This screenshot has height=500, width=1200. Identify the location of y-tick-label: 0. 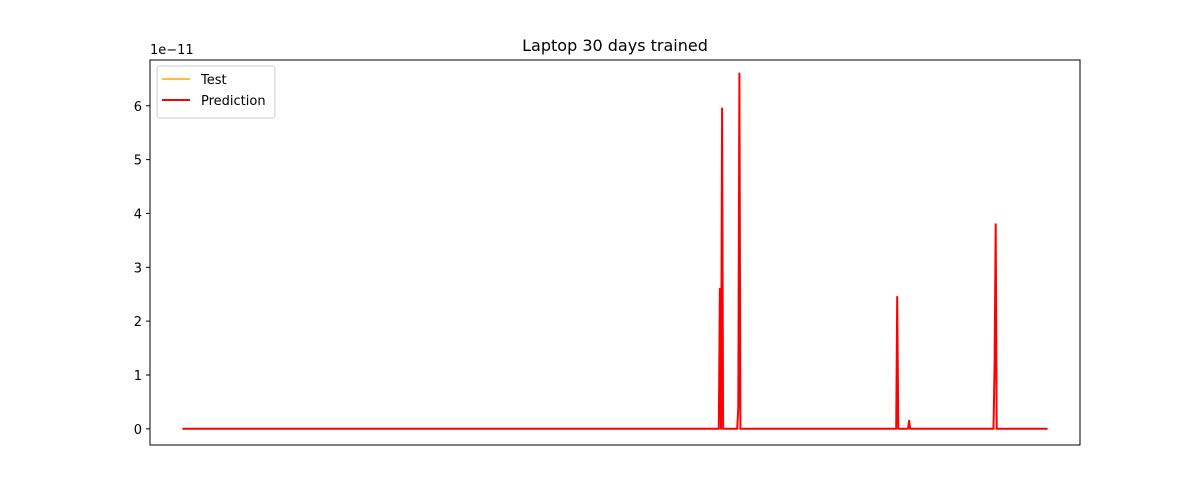
(138, 430).